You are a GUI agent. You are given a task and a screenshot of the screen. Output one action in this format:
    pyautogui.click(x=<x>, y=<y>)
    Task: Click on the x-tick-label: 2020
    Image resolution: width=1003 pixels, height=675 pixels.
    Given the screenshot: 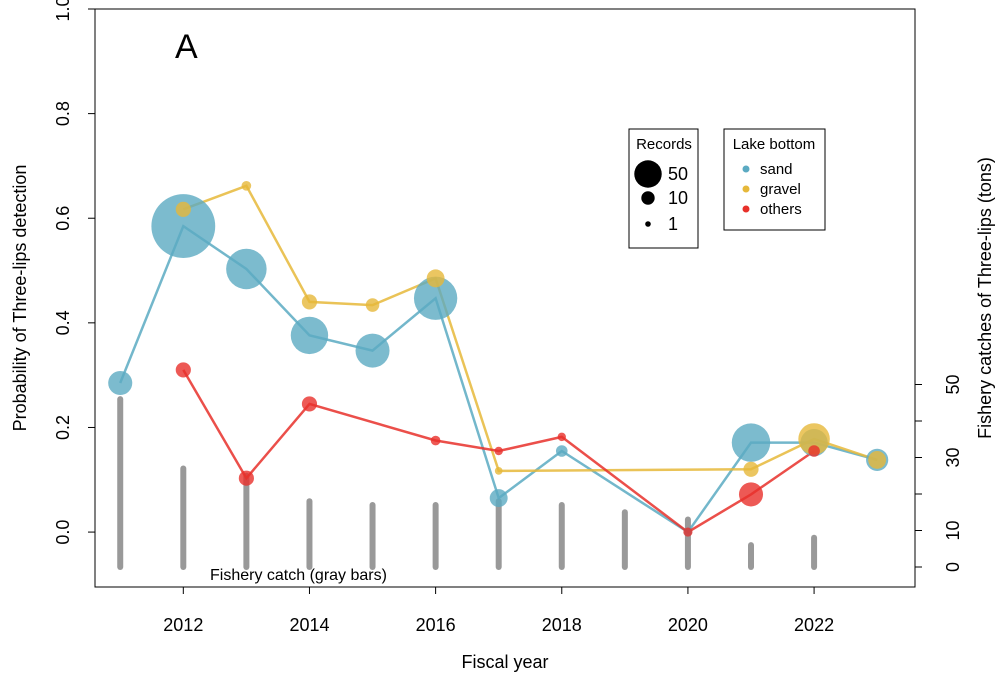 What is the action you would take?
    pyautogui.click(x=688, y=625)
    